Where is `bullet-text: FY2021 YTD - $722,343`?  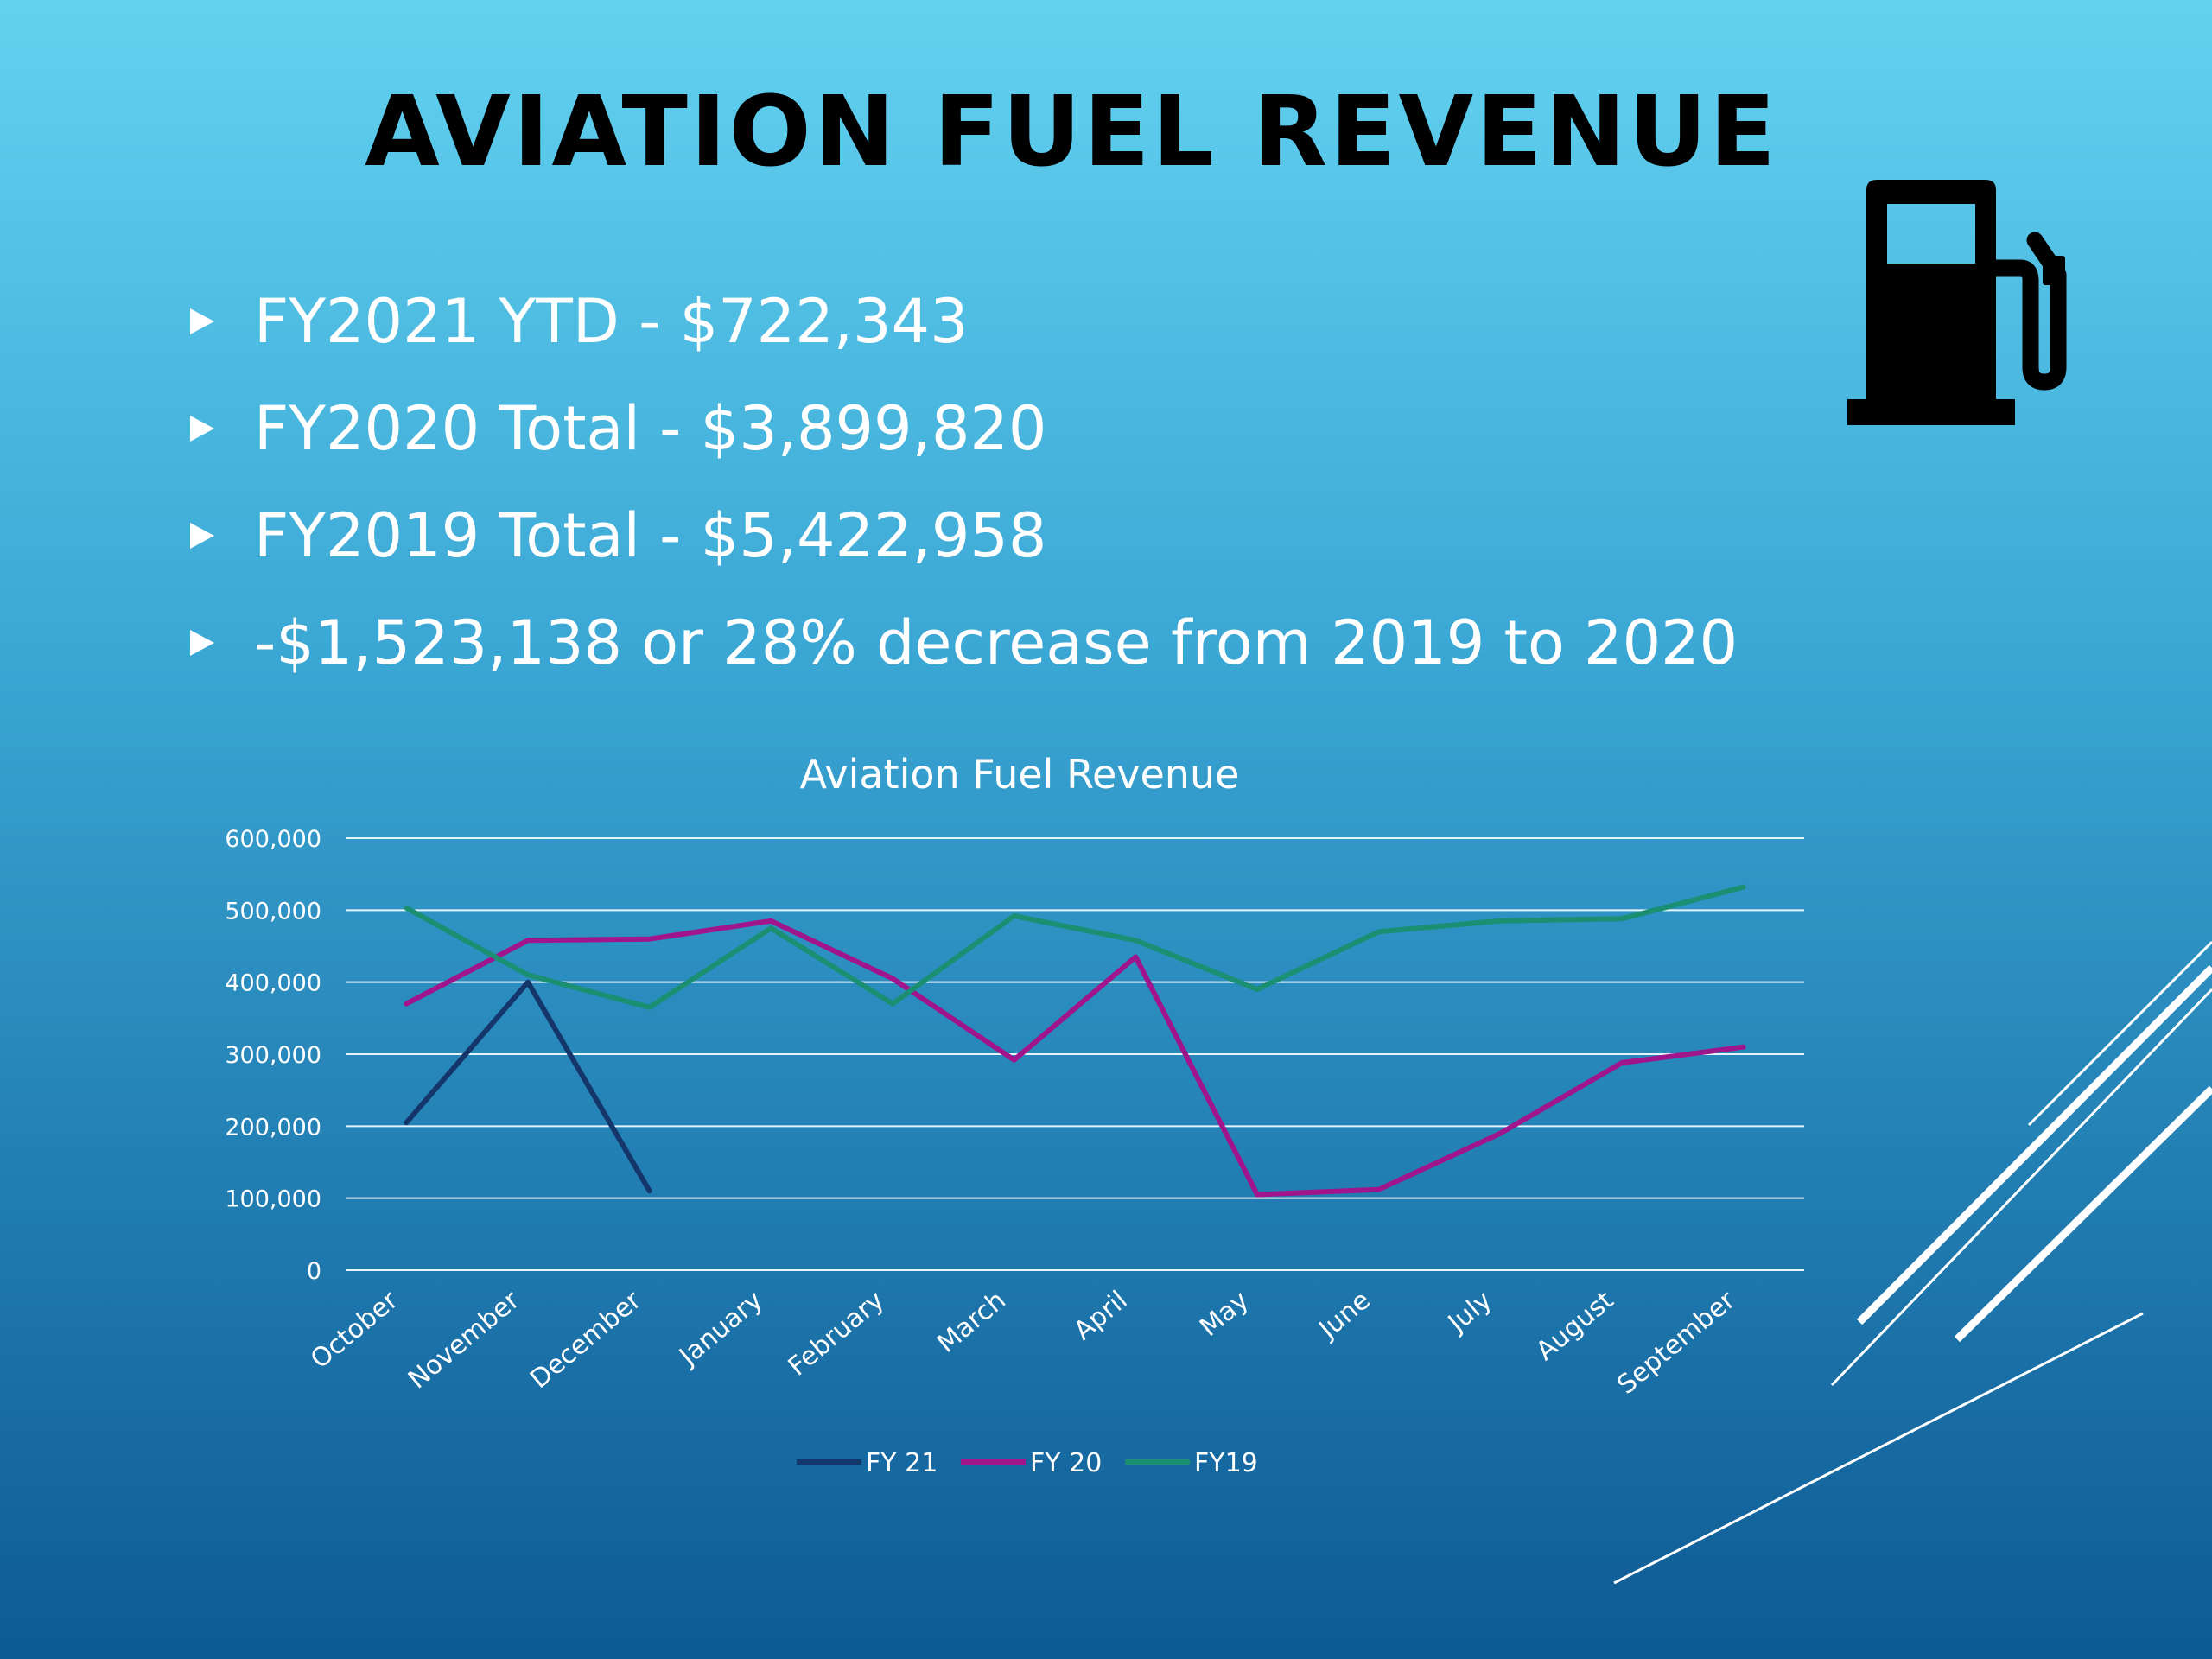 bullet-text: FY2021 YTD - $722,343 is located at coordinates (611, 321).